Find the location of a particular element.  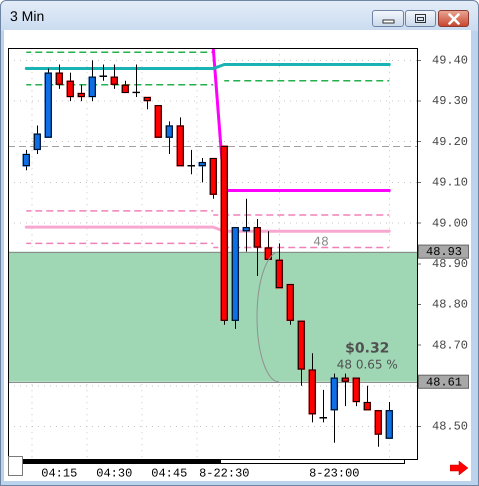

y-tick-label: 49.30 is located at coordinates (450, 101).